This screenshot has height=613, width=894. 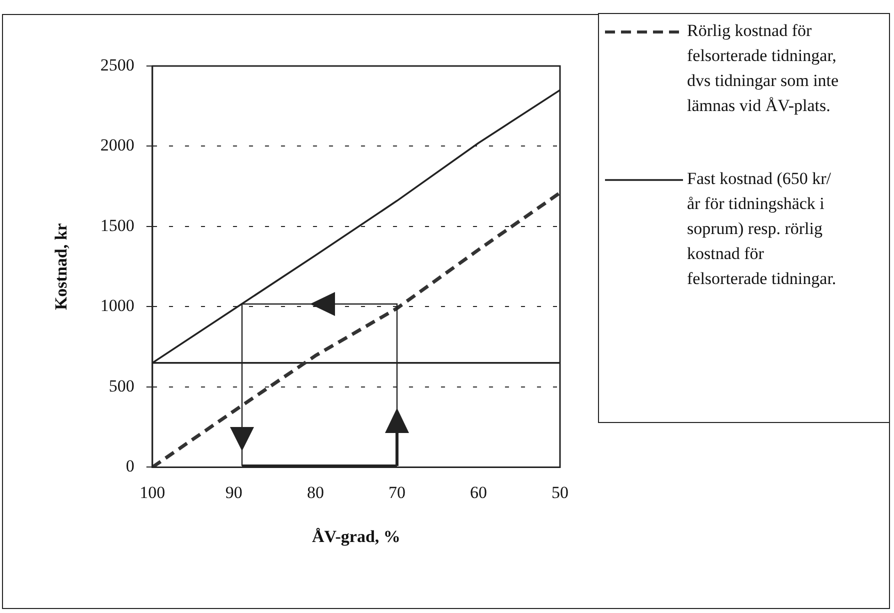 What do you see at coordinates (762, 229) in the screenshot?
I see `legend-label: Fast kostnad (650 kr/år för tidningshäck i soprum) resp. rörlig kostnad för felsorterade tidningar.` at bounding box center [762, 229].